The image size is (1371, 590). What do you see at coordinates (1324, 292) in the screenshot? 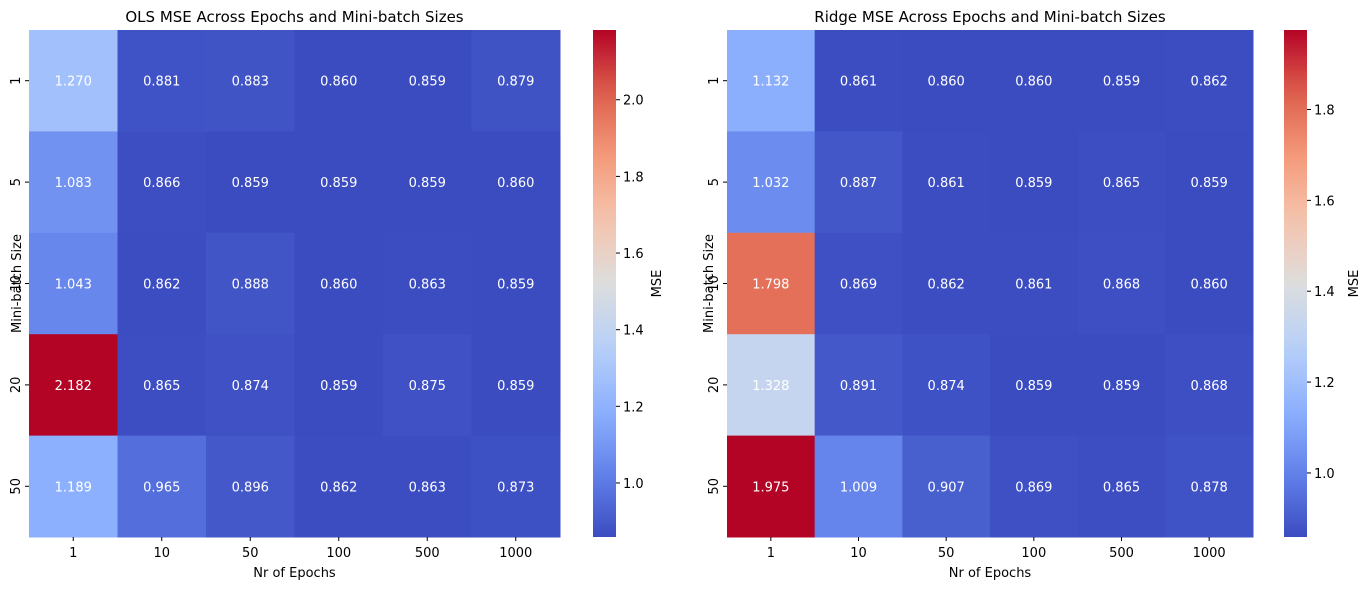
I see `colorbar-tick-label: 1.4` at bounding box center [1324, 292].